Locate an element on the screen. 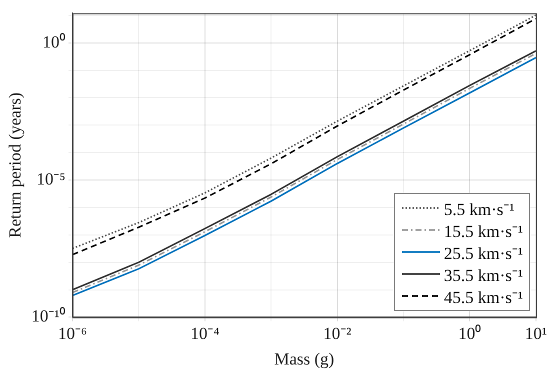 The width and height of the screenshot is (550, 374). y-tick-label: 10⁰ is located at coordinates (54, 42).